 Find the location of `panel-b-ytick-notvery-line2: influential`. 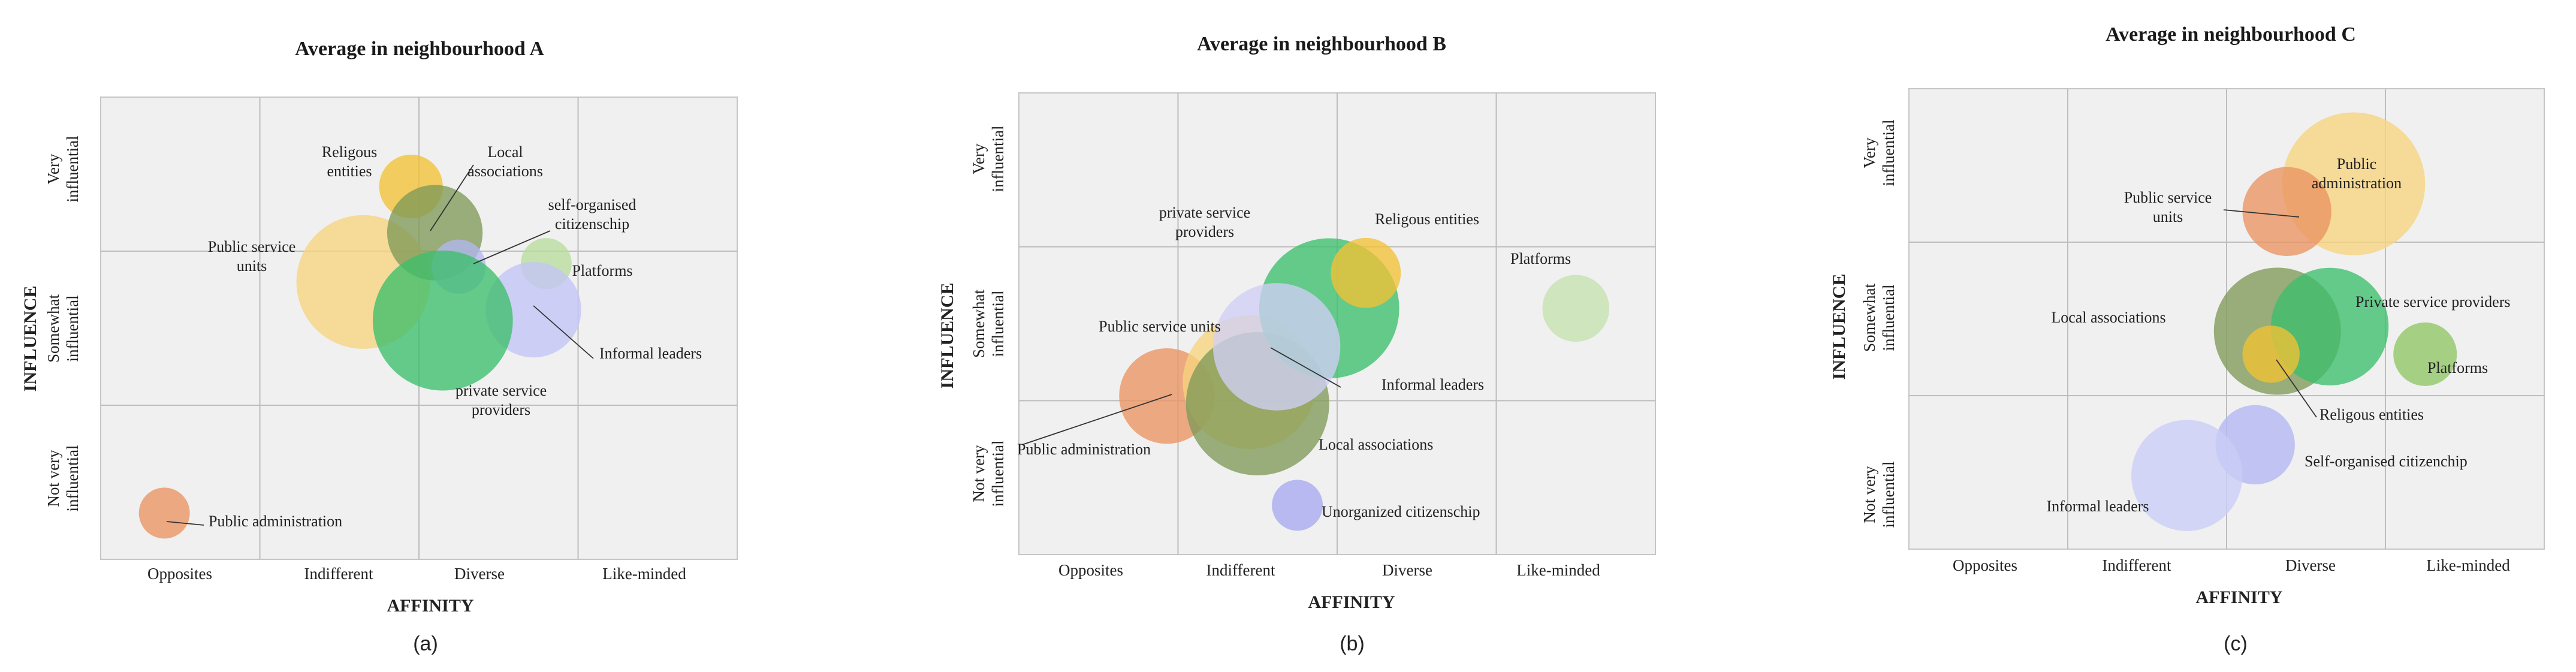

panel-b-ytick-notvery-line2: influential is located at coordinates (998, 474).